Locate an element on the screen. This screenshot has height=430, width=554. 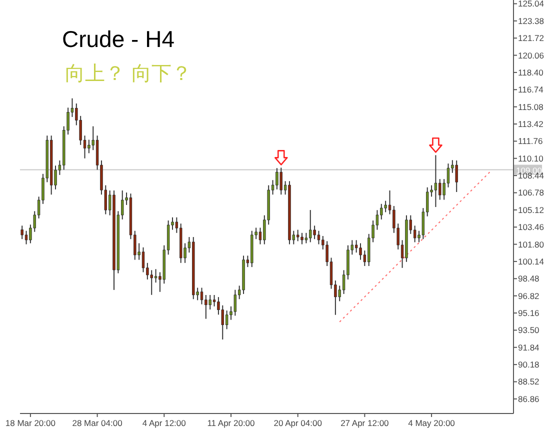
y-tick-label: 113.42 is located at coordinates (531, 124).